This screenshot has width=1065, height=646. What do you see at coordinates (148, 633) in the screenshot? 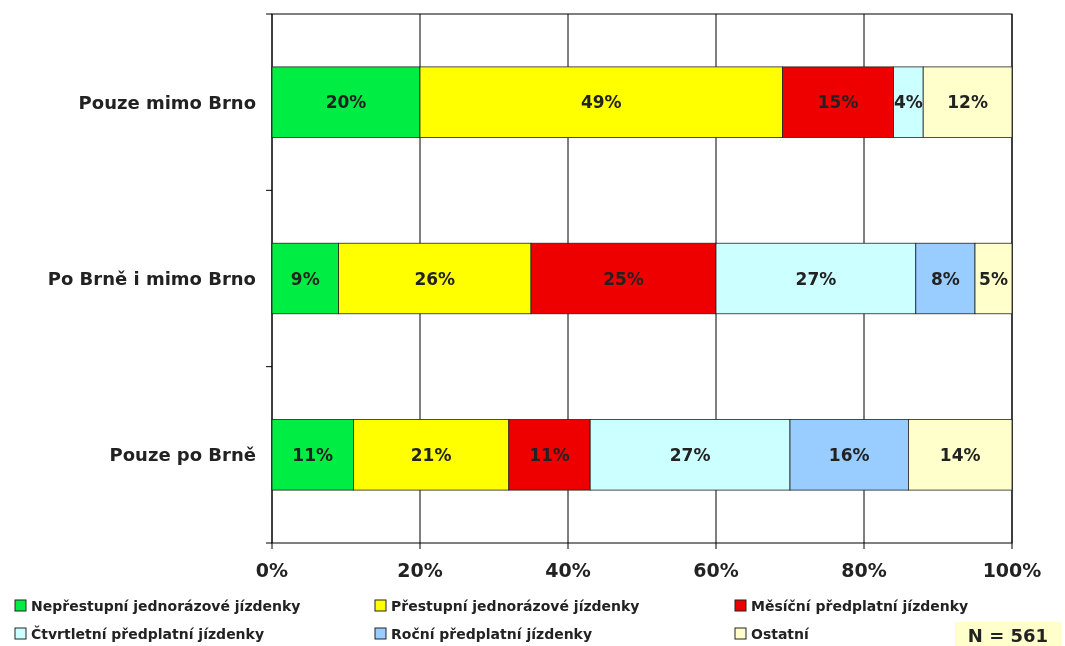
I see `legend-label: Čtvrtletní předplatní jízdenky` at bounding box center [148, 633].